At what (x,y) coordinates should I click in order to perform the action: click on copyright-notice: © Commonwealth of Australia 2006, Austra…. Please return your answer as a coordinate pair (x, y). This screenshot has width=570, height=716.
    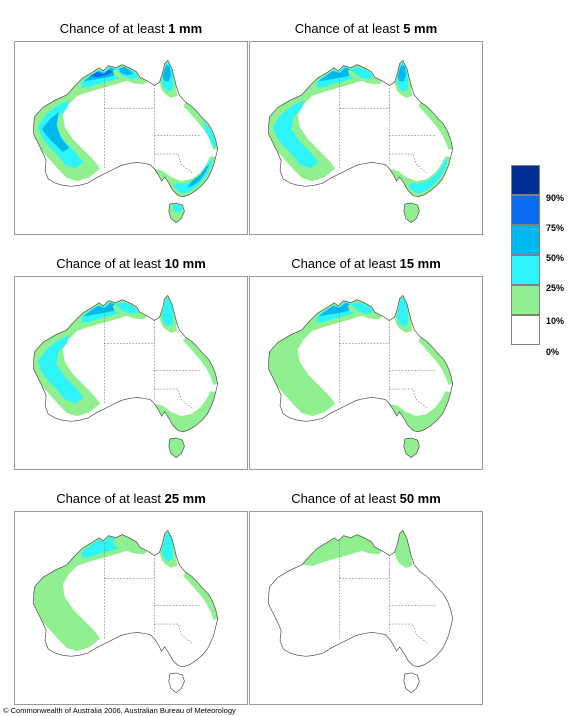
    Looking at the image, I should click on (119, 710).